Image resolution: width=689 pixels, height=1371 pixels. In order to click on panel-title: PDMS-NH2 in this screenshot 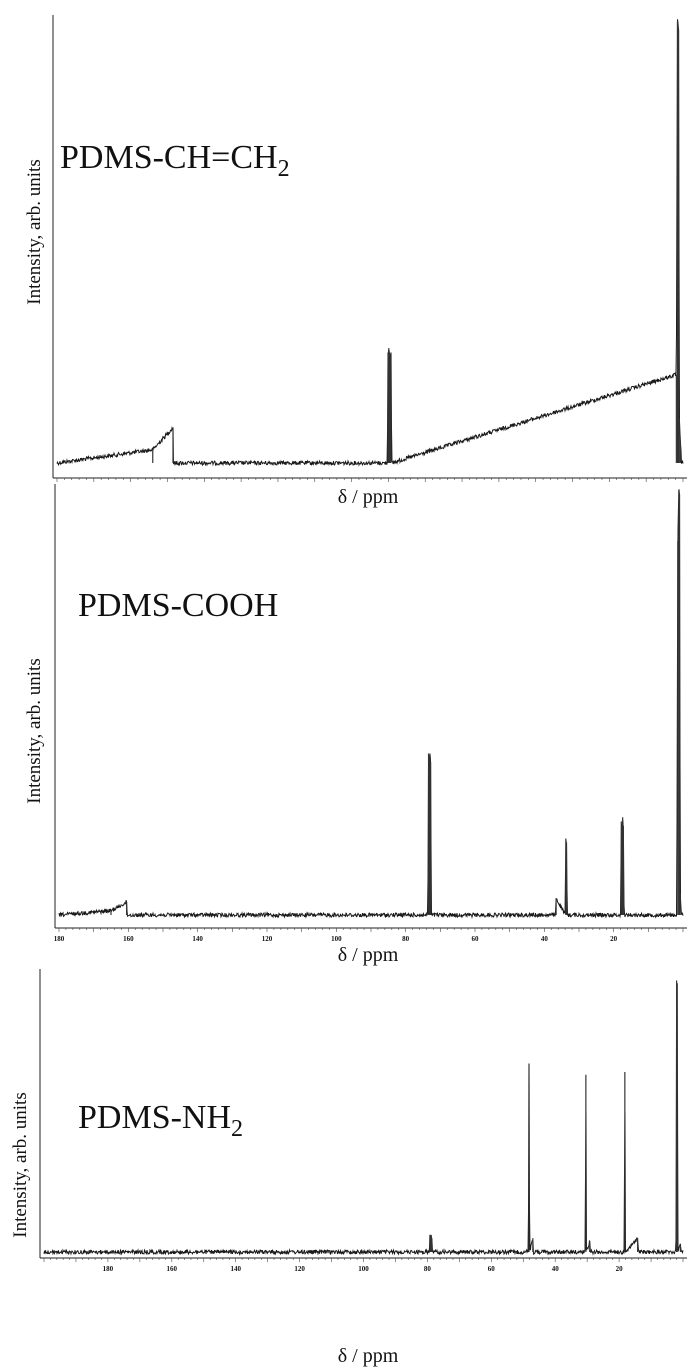, I will do `click(160, 1120)`.